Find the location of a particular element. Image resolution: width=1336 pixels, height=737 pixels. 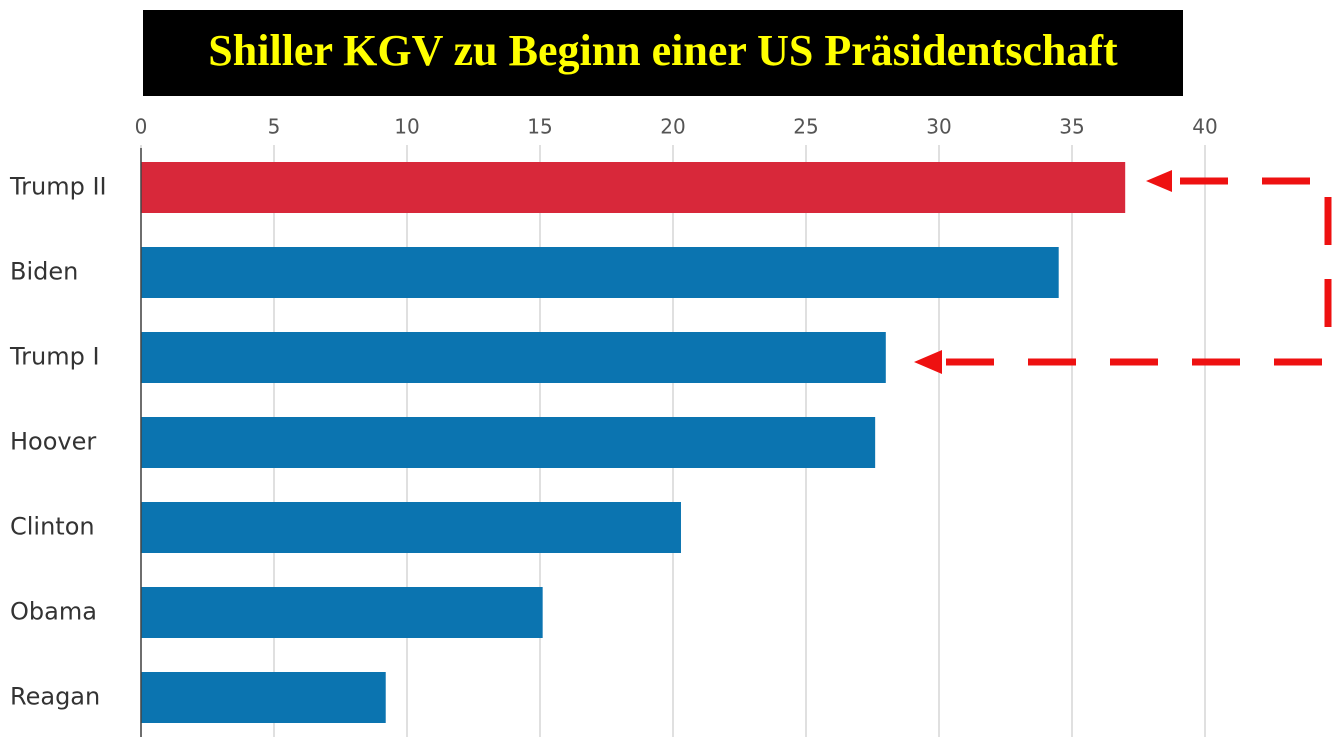

category-label: Biden is located at coordinates (44, 272).